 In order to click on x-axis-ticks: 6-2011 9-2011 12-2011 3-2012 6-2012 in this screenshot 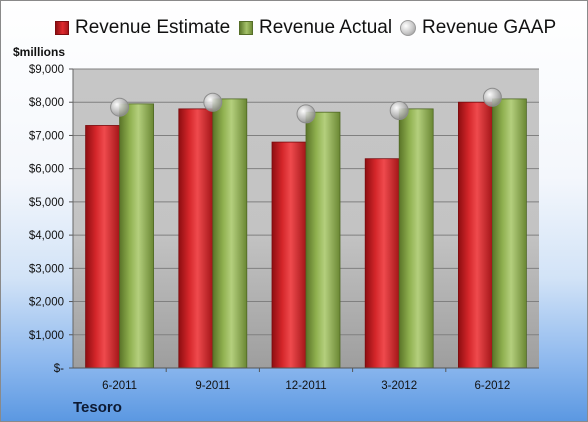, I will do `click(306, 379)`.